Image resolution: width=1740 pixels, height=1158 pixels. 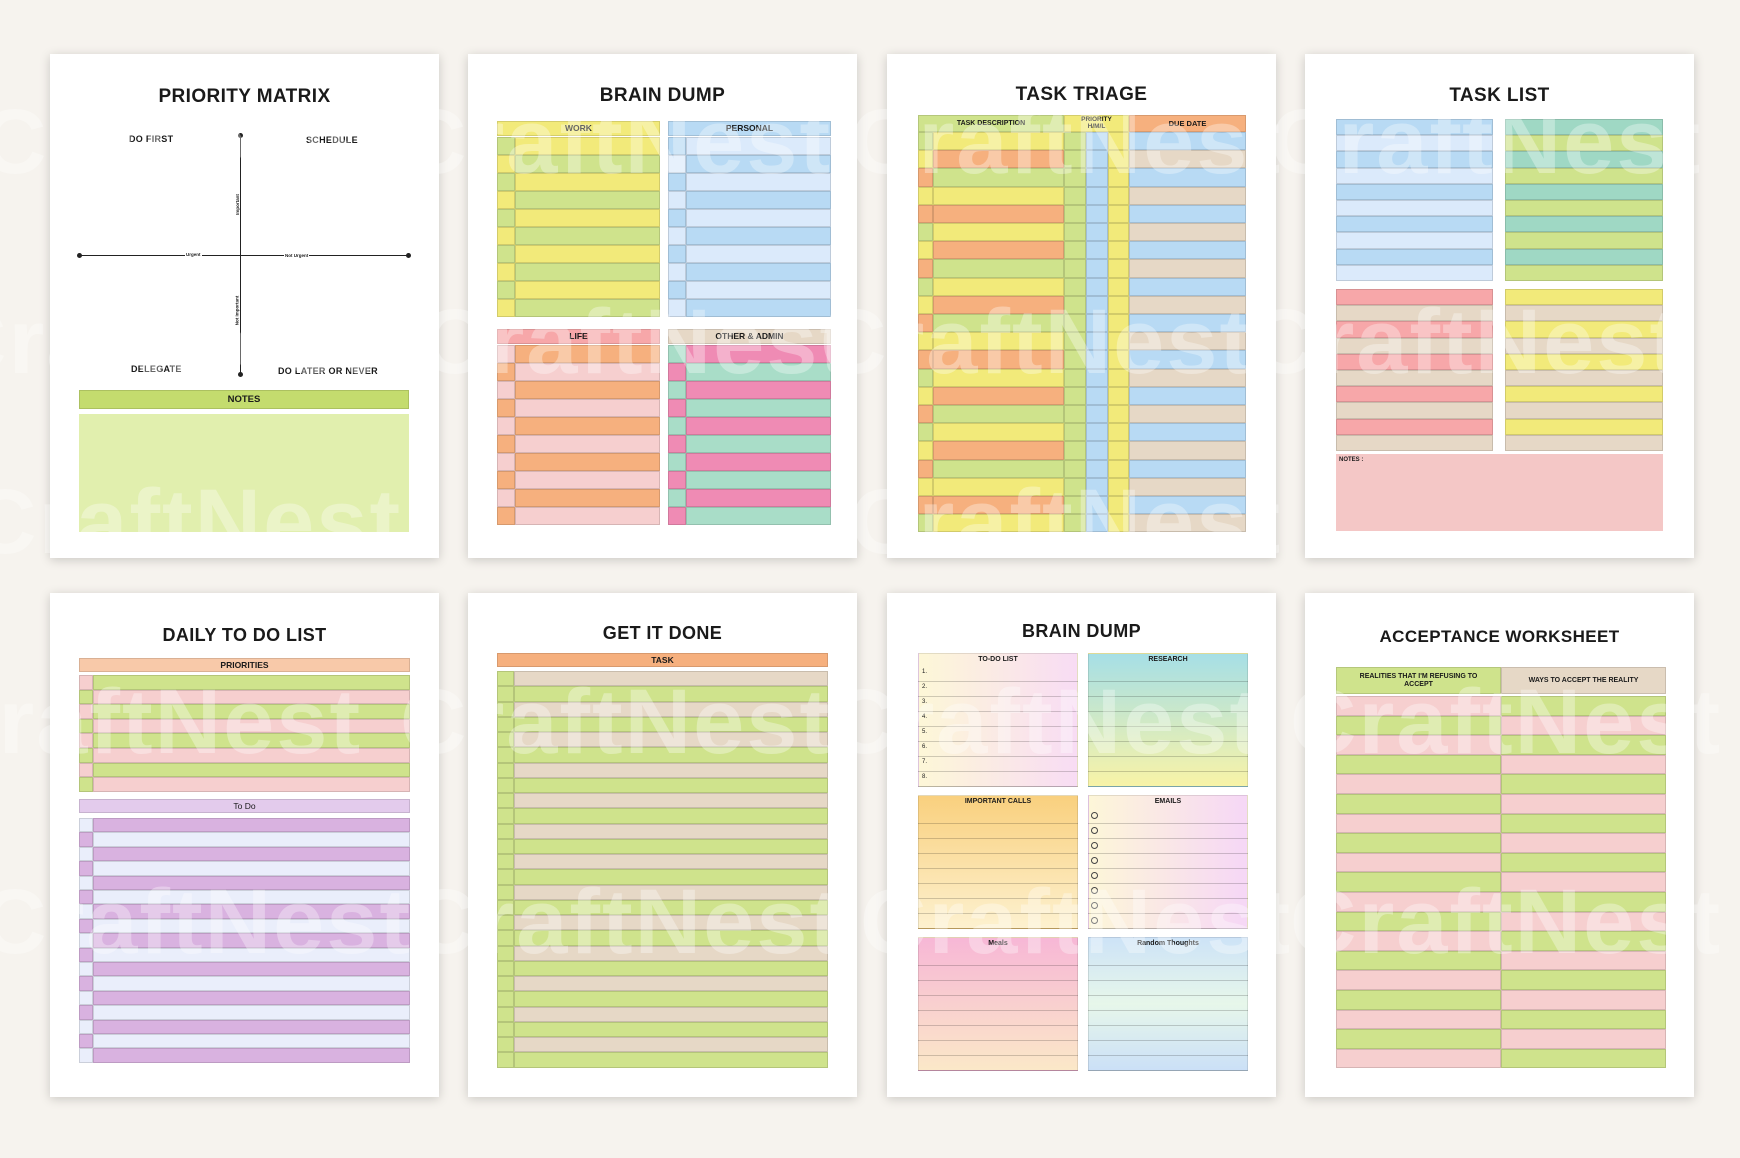 What do you see at coordinates (1094, 845) in the screenshot?
I see `email-checkbox` at bounding box center [1094, 845].